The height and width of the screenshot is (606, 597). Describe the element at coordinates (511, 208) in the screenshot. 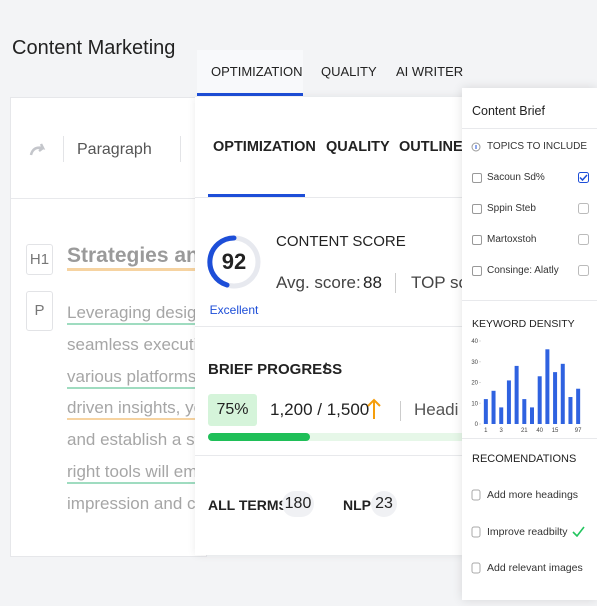

I see `topic-label: Sppin Steb` at that location.